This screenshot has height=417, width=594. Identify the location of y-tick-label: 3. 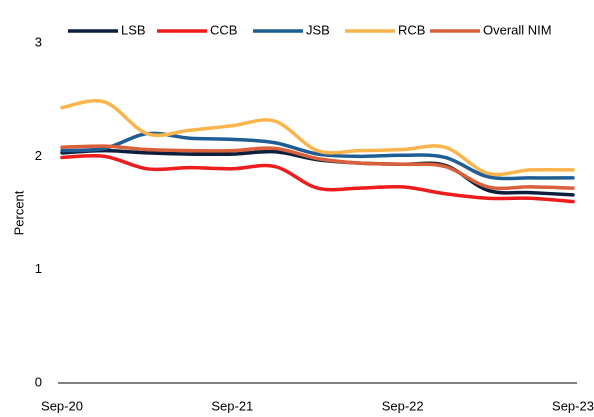
(38, 41).